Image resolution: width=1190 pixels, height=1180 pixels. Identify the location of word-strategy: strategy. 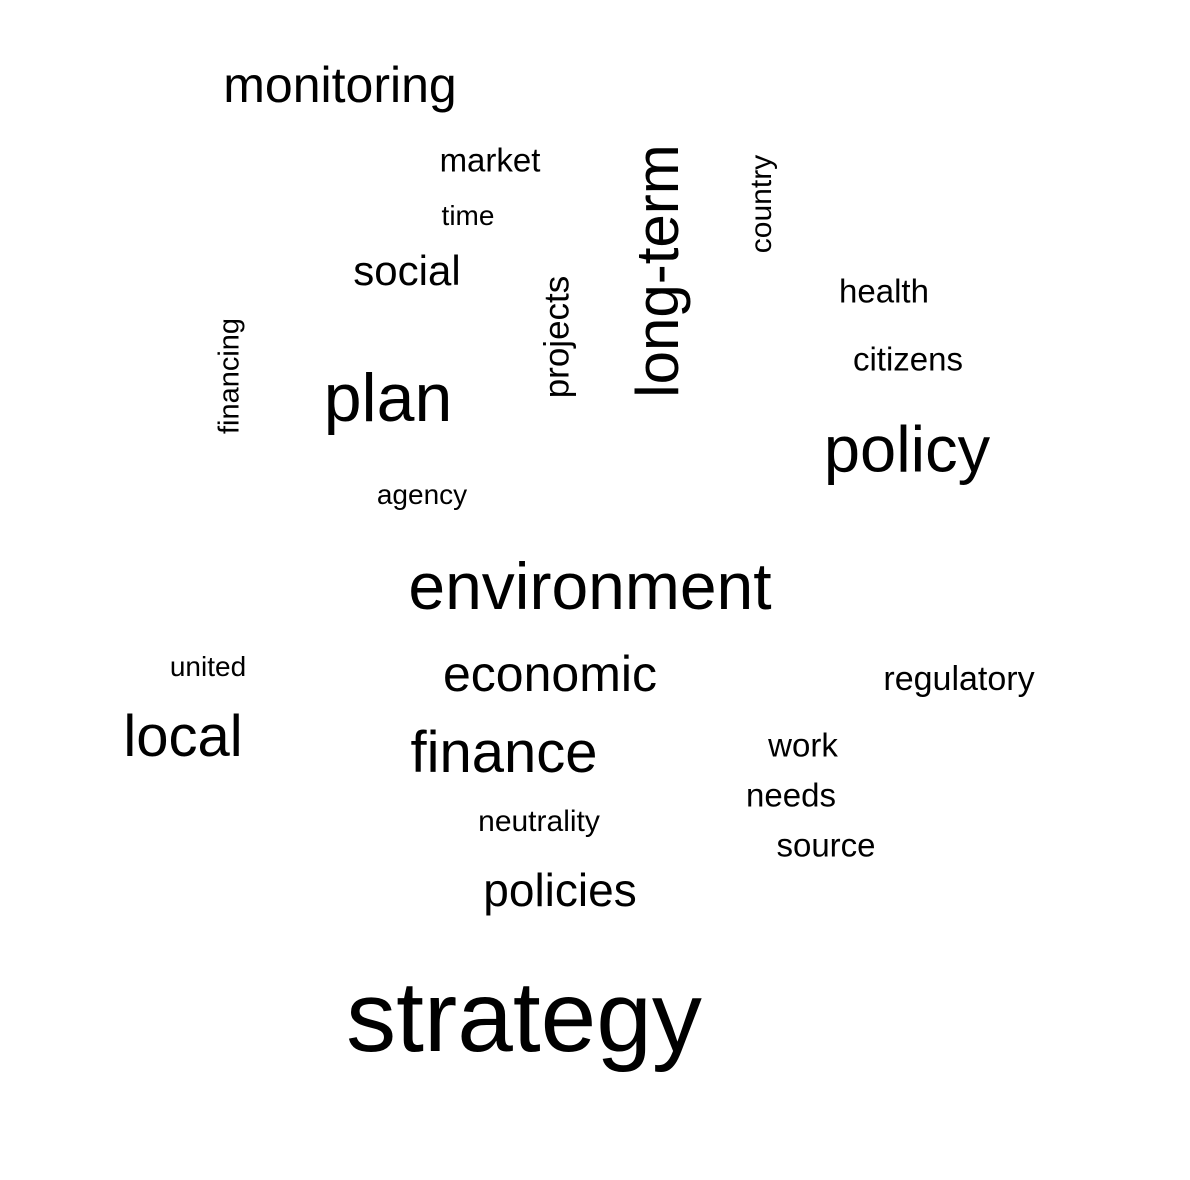
(524, 1017).